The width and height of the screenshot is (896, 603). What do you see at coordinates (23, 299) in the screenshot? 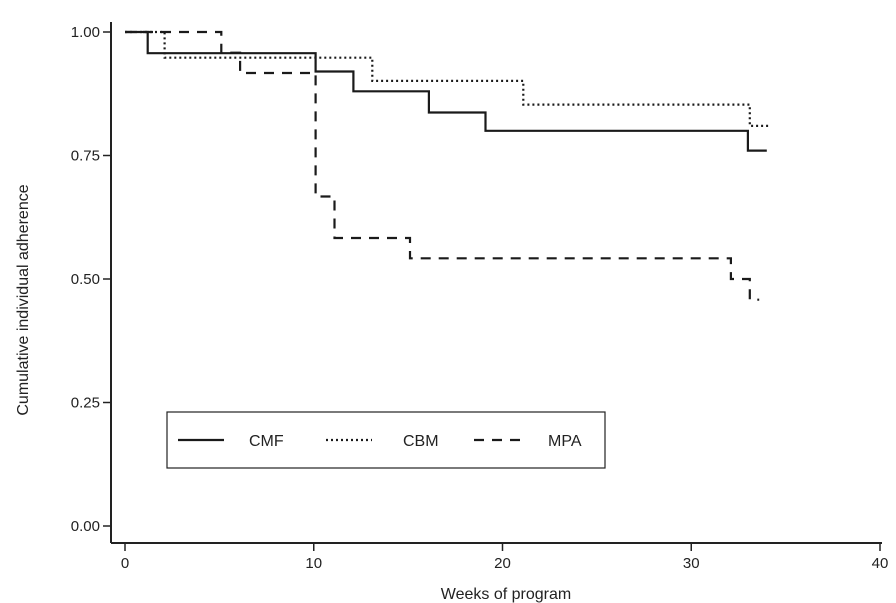
I see `y-axis-title: Cumulative individual adherence` at bounding box center [23, 299].